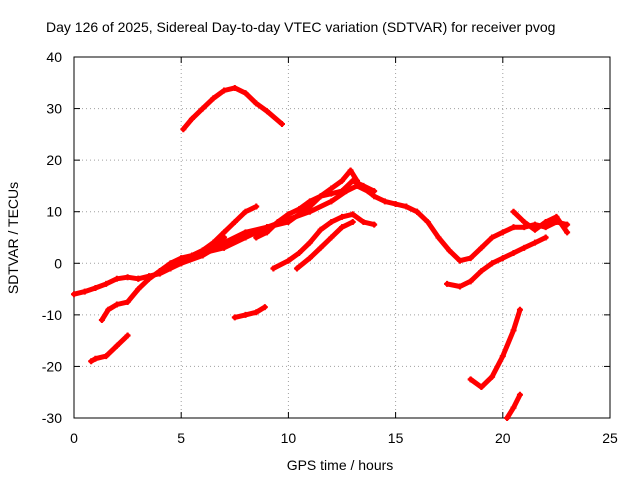 The image size is (640, 480). Describe the element at coordinates (340, 465) in the screenshot. I see `x-axis-label: GPS time / hours` at that location.